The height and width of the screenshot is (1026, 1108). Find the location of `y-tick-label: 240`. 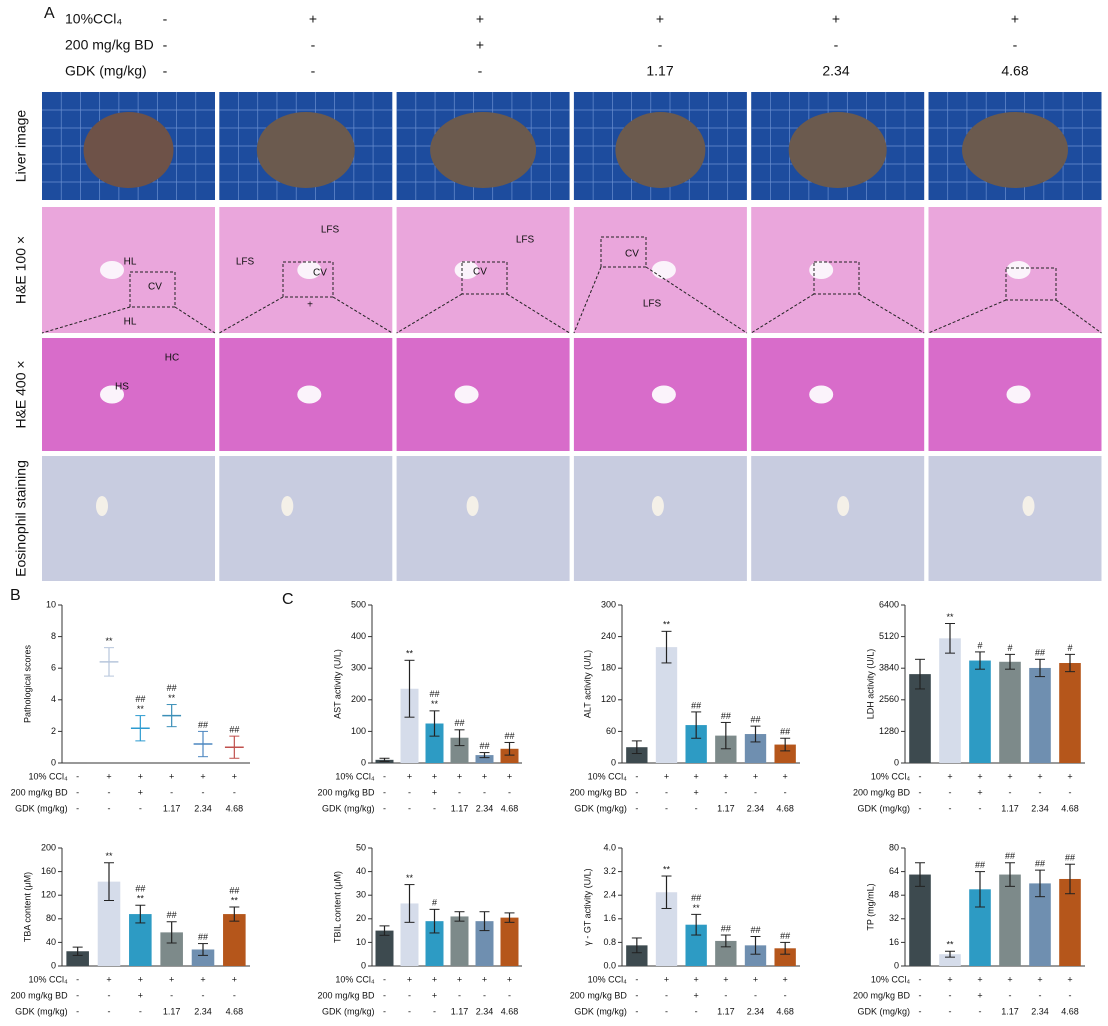

y-tick-label: 240 is located at coordinates (608, 636).